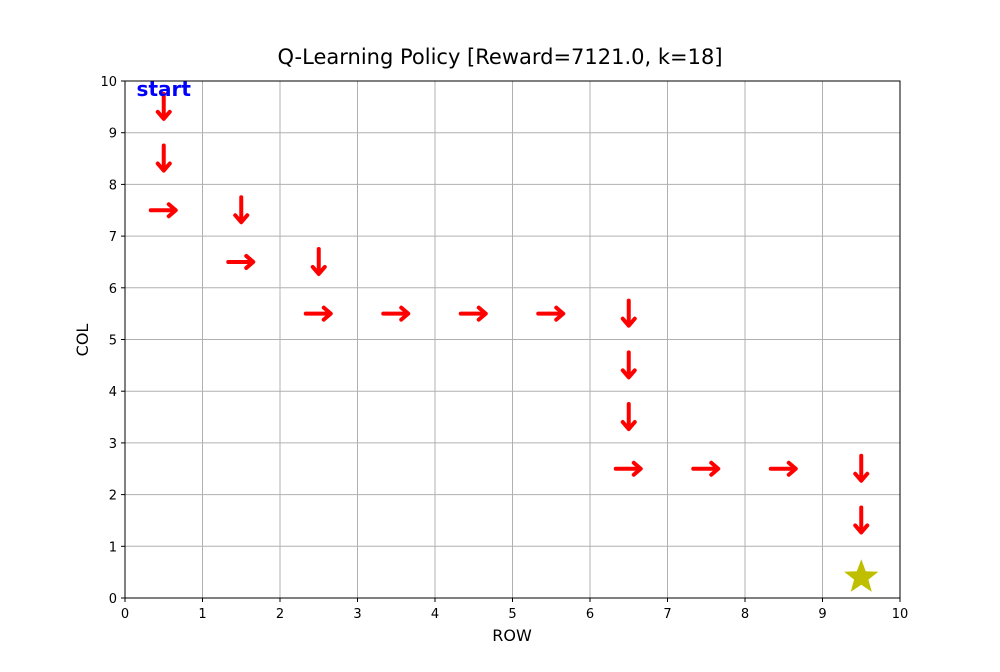  What do you see at coordinates (113, 392) in the screenshot?
I see `y-tick-label: 4` at bounding box center [113, 392].